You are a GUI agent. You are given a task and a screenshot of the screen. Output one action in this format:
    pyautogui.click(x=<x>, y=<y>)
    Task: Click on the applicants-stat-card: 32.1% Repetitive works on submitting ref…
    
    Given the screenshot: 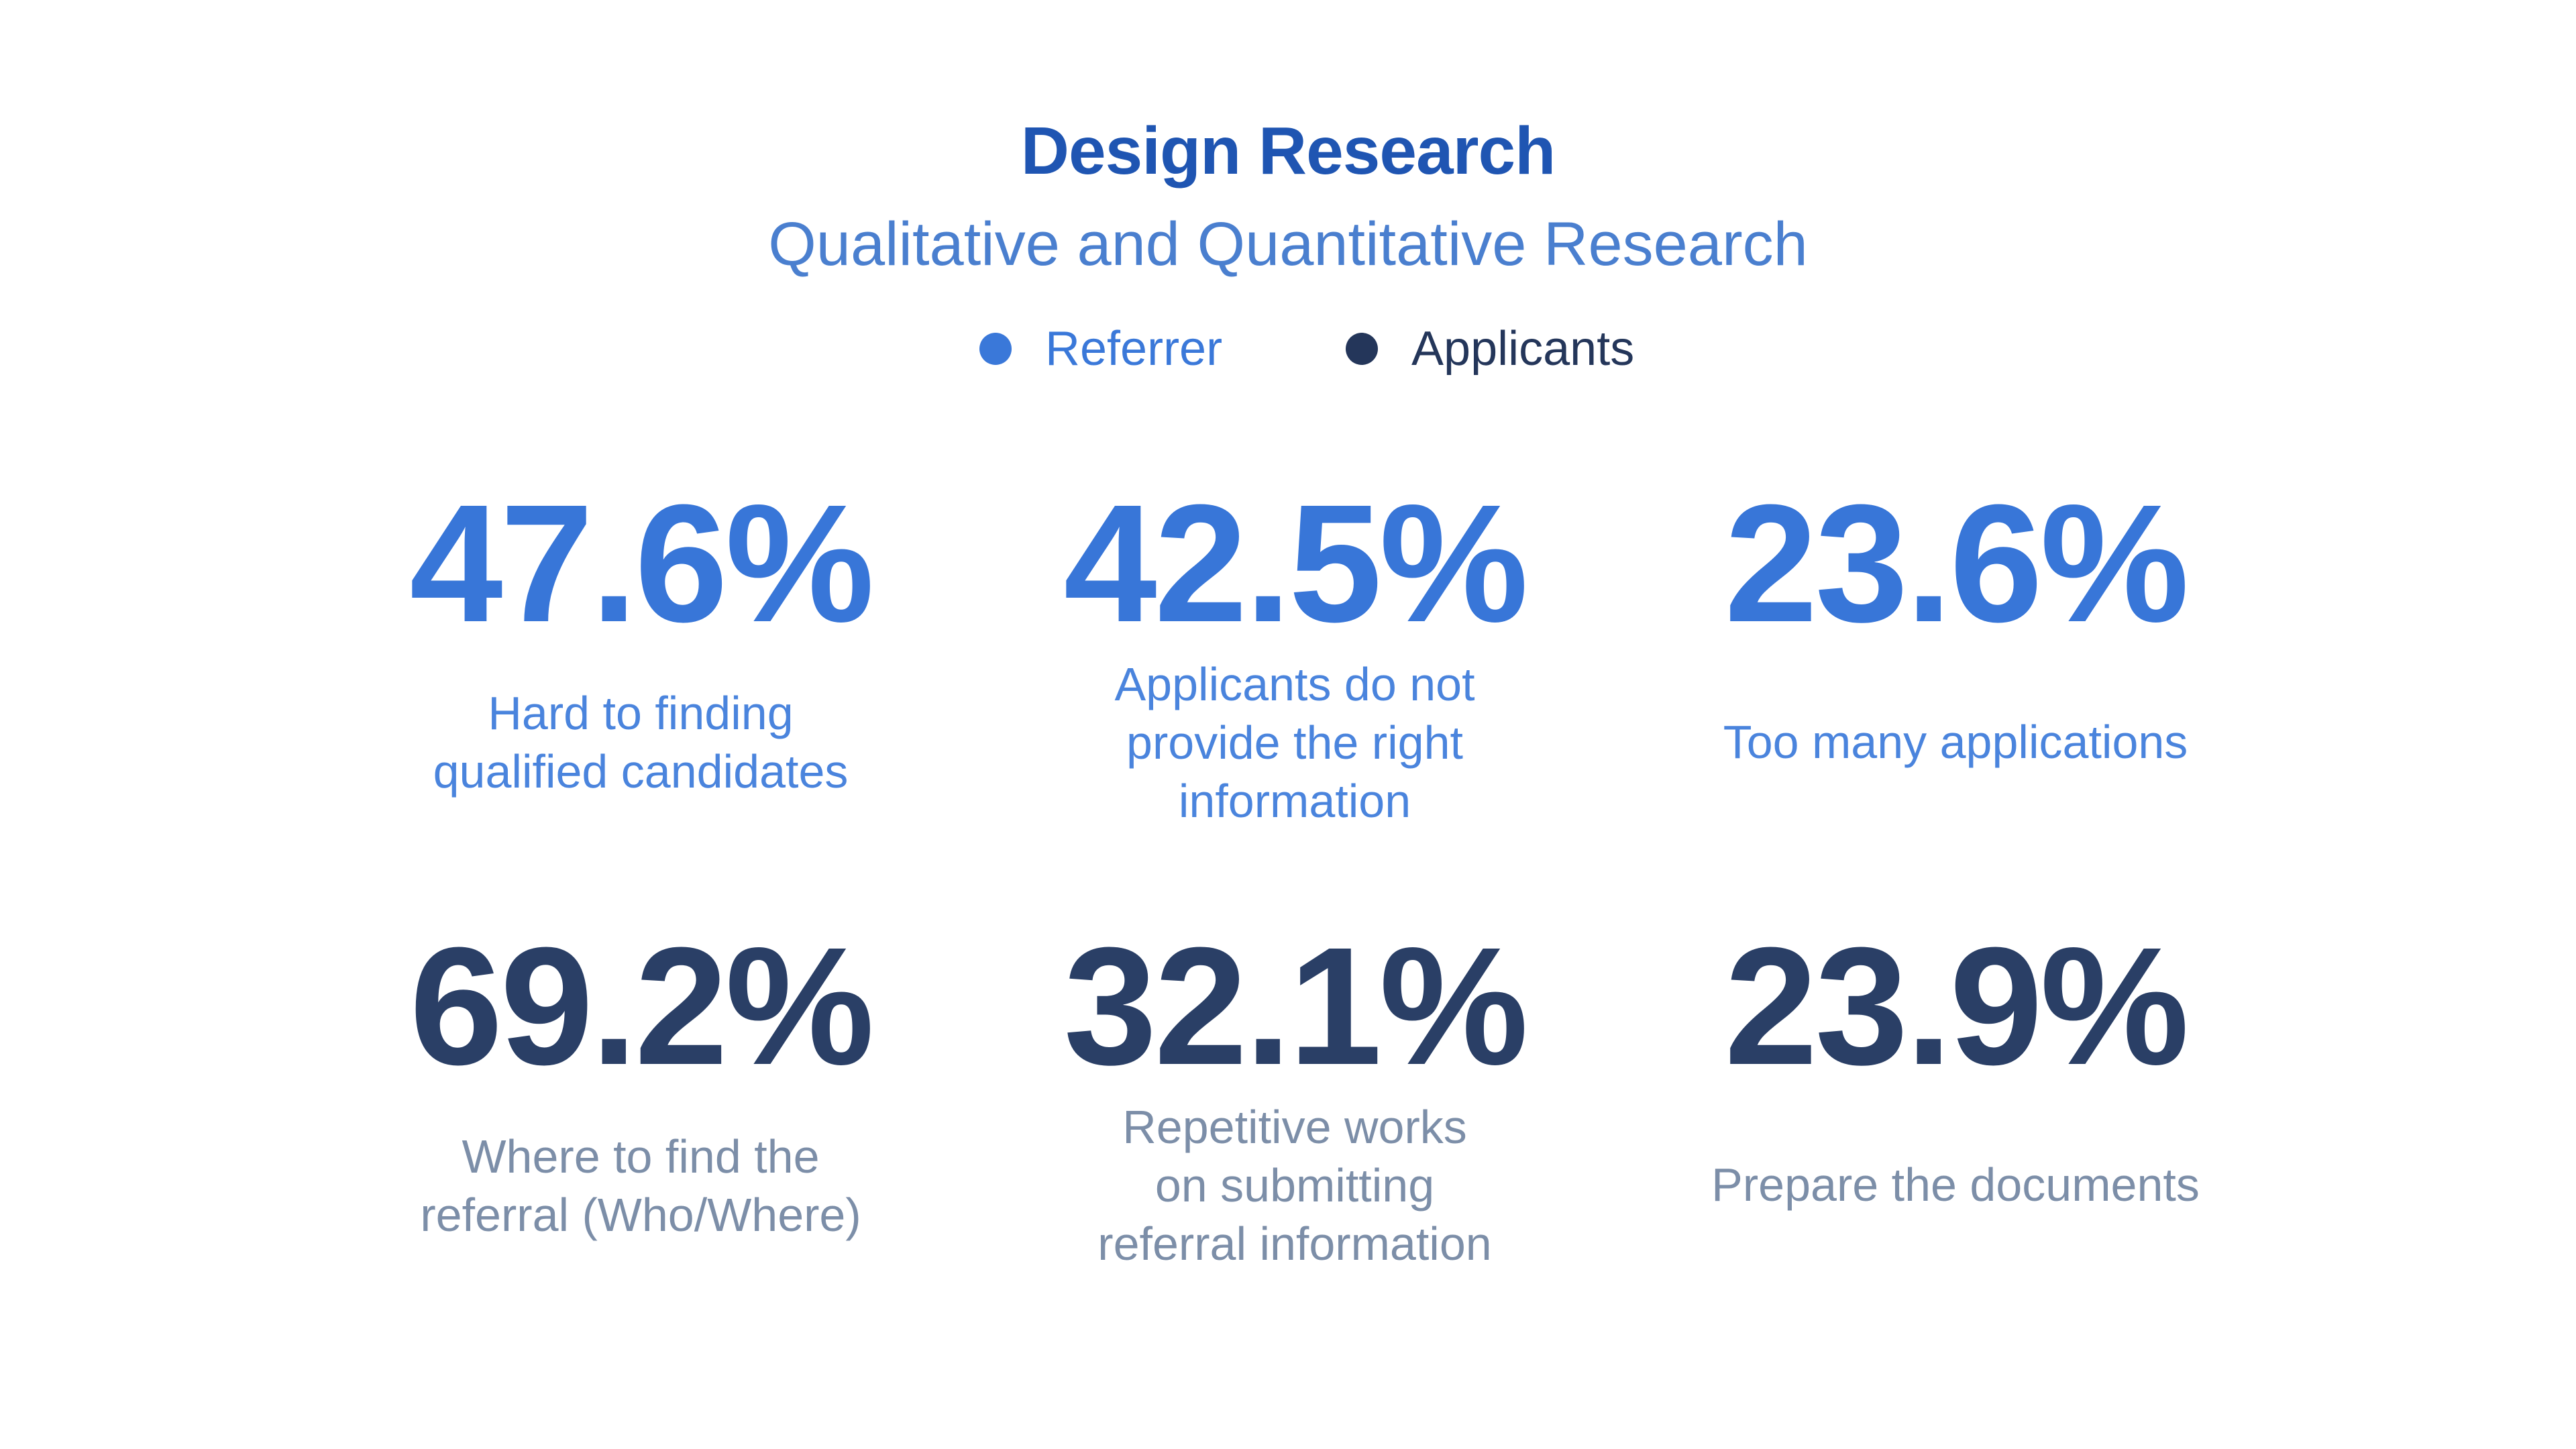 What is the action you would take?
    pyautogui.click(x=1294, y=1091)
    